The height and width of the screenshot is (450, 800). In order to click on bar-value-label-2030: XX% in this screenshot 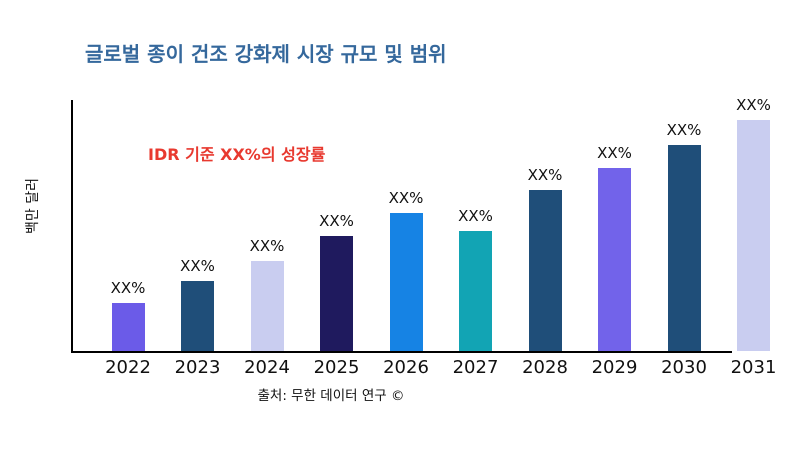, I will do `click(684, 130)`.